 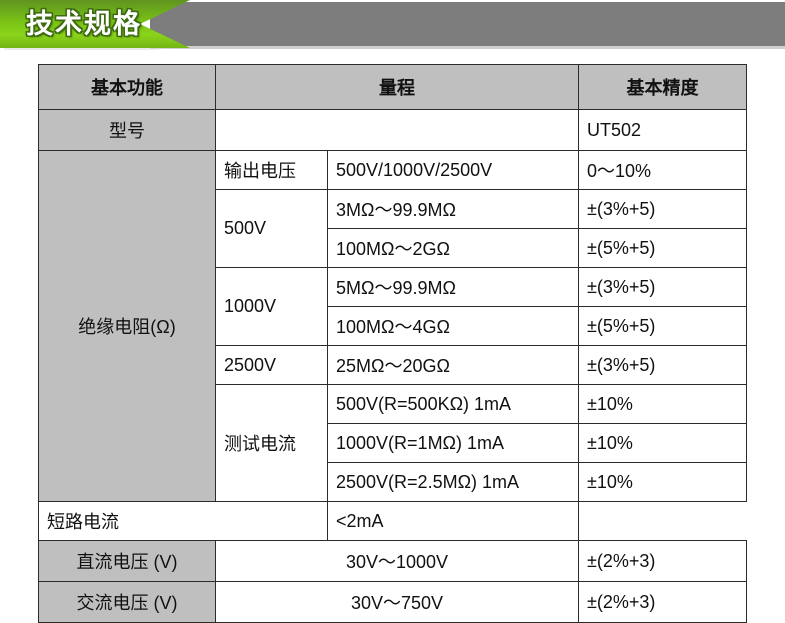 I want to click on cell-output-voltage-sub: 输出电压, so click(x=271, y=170).